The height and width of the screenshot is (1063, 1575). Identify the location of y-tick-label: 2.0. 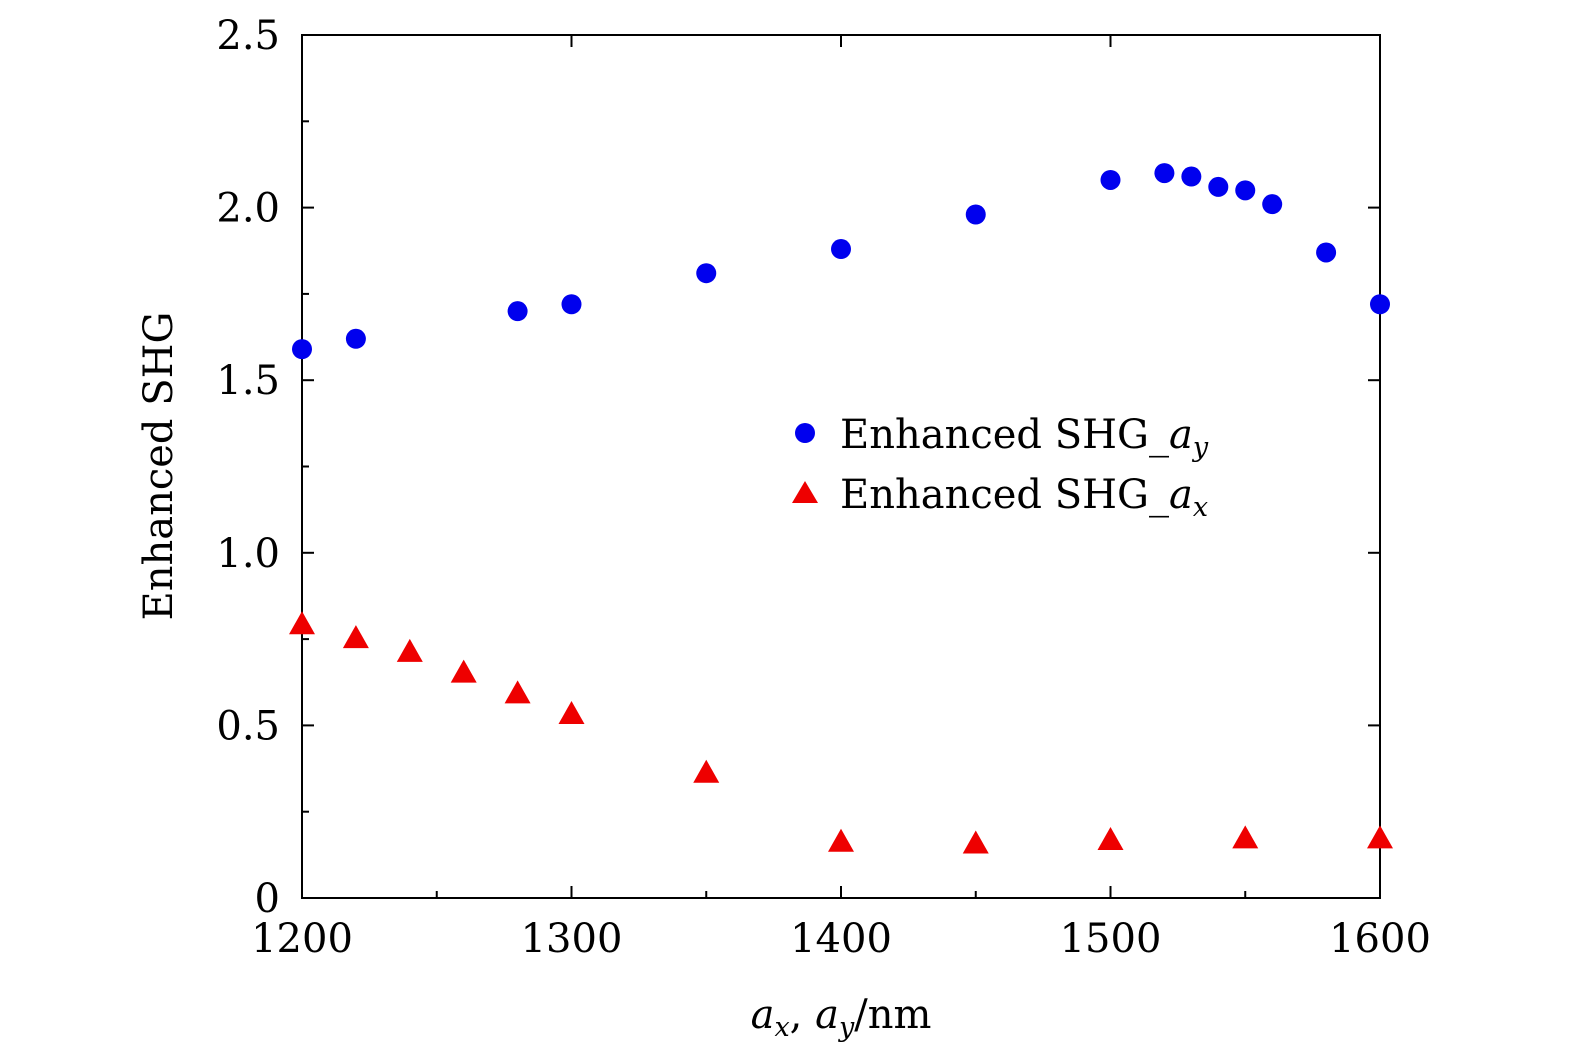
(248, 209).